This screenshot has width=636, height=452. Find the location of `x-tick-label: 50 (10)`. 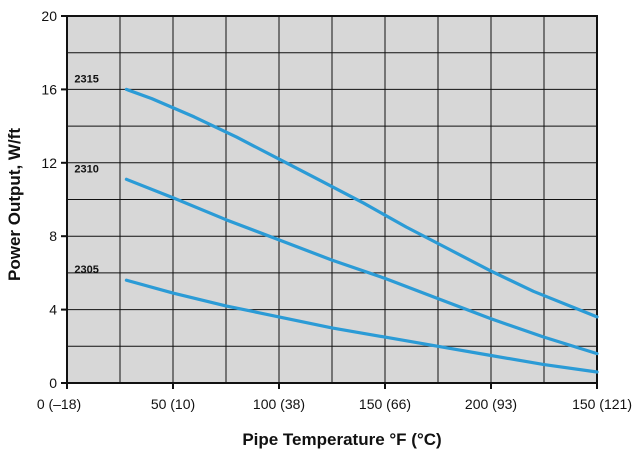

x-tick-label: 50 (10) is located at coordinates (173, 404).